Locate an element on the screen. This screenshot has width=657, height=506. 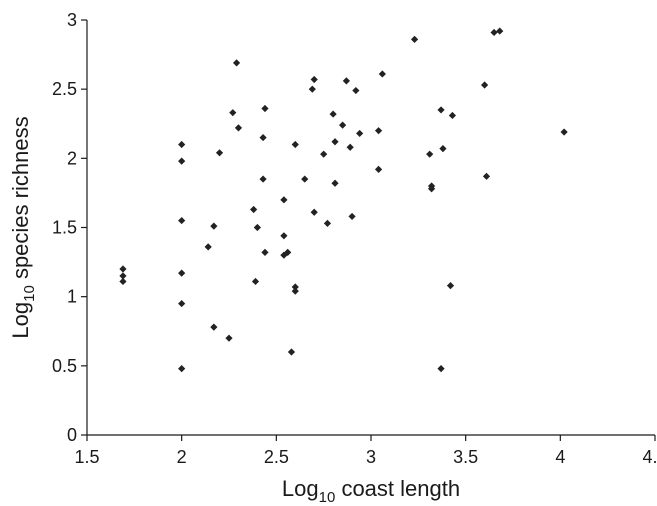
x-tick-label: 2 is located at coordinates (182, 457).